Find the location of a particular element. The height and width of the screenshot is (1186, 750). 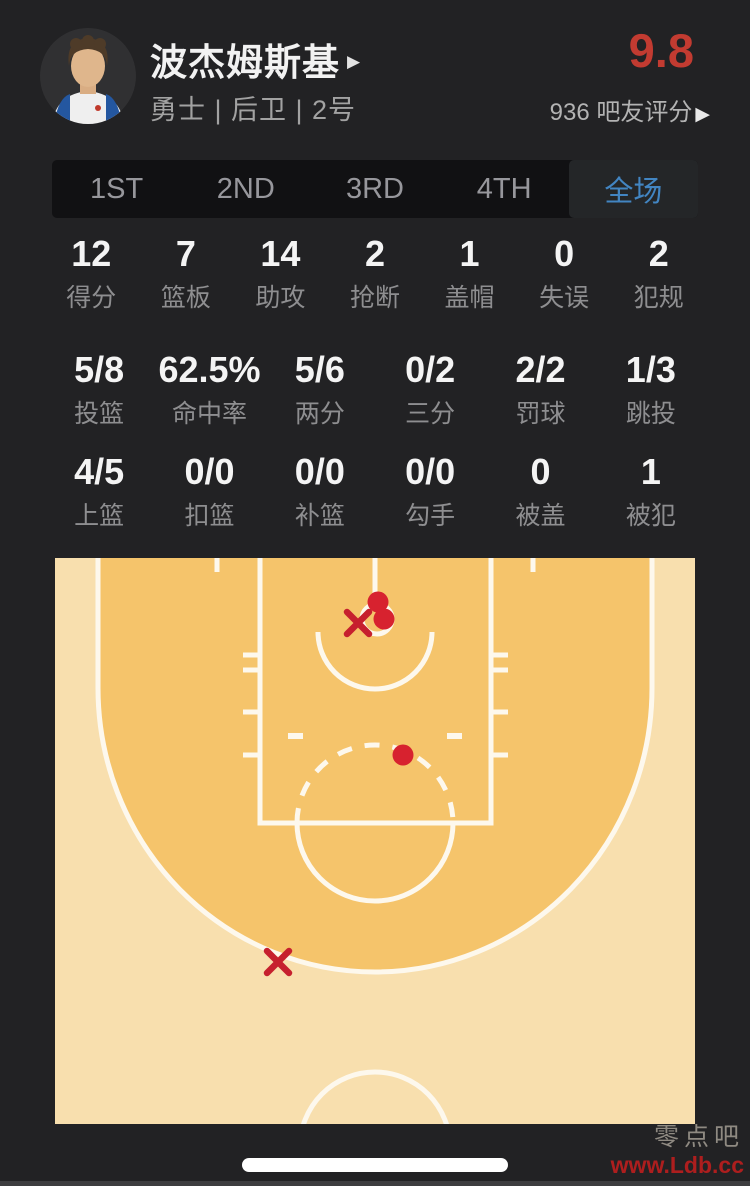

player-photo-icon is located at coordinates (88, 76).